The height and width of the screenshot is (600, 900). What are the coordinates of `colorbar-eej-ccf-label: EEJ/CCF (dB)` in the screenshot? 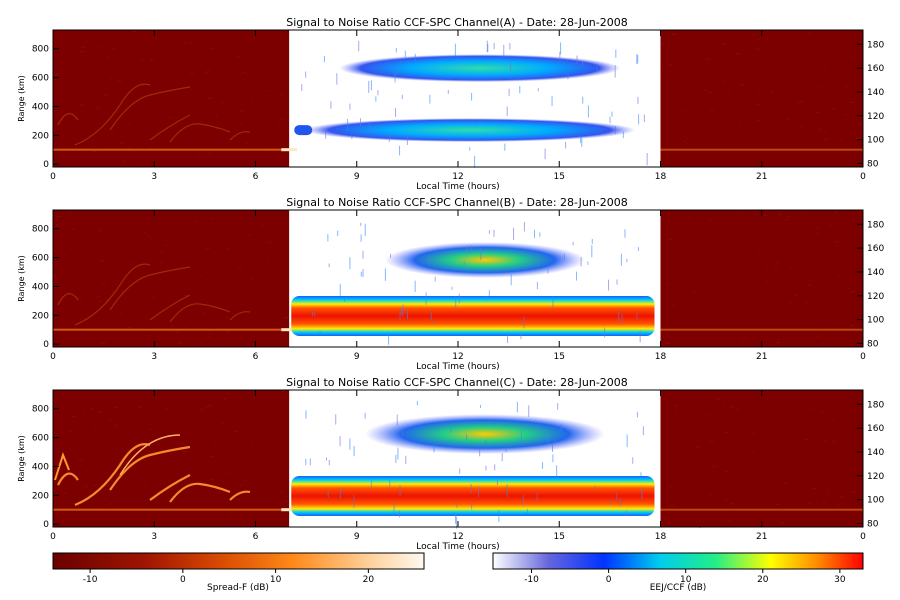 It's located at (678, 588).